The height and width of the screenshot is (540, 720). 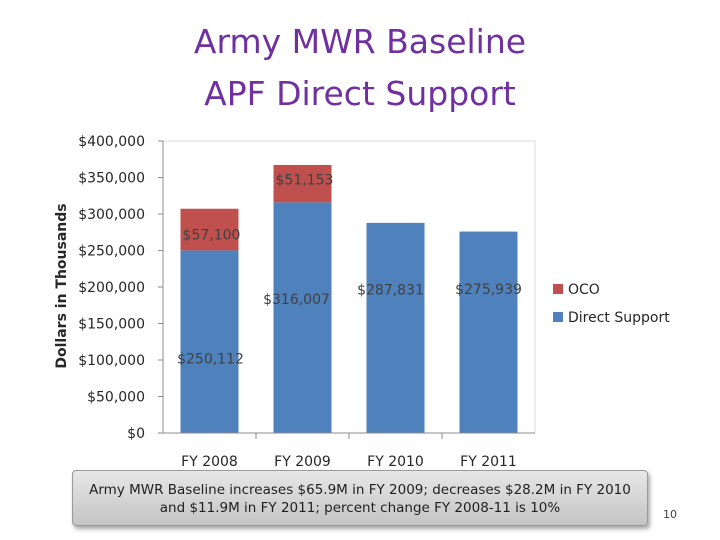 What do you see at coordinates (619, 318) in the screenshot?
I see `legend-label: Direct Support` at bounding box center [619, 318].